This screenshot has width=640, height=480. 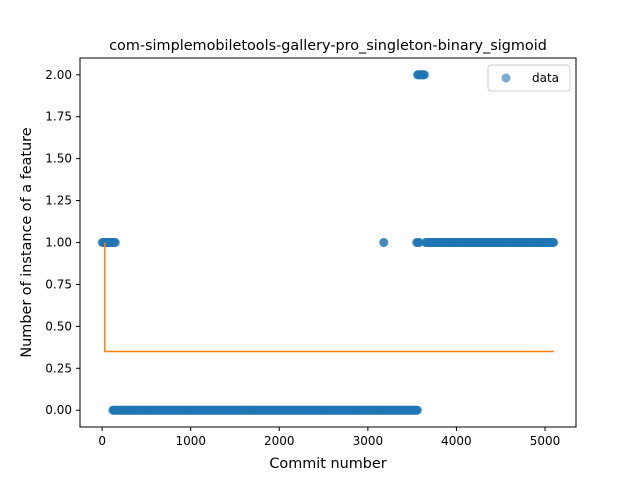 What do you see at coordinates (102, 441) in the screenshot?
I see `x-tick-label: 0` at bounding box center [102, 441].